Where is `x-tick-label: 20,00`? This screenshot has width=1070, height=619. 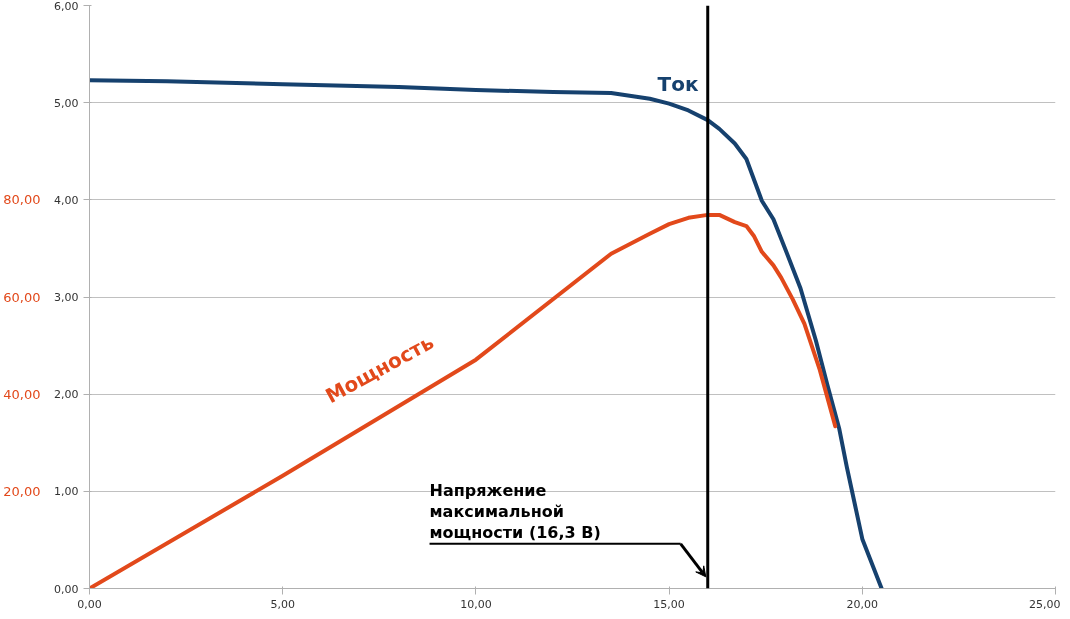 x-tick-label: 20,00 is located at coordinates (862, 604).